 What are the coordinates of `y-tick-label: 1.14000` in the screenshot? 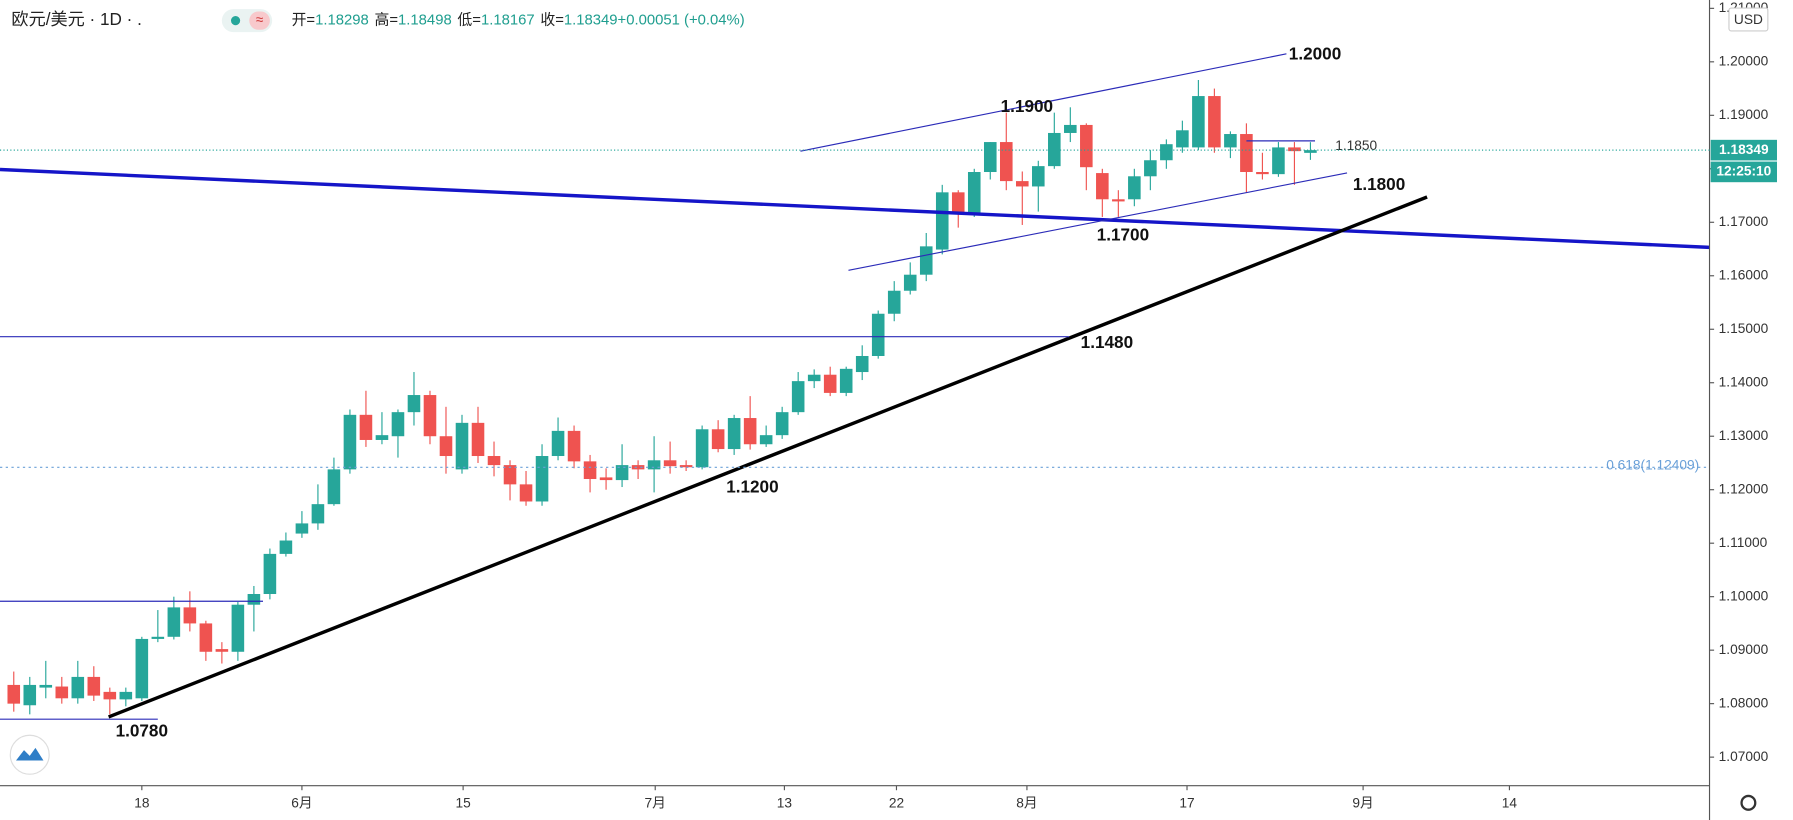 It's located at (1744, 381).